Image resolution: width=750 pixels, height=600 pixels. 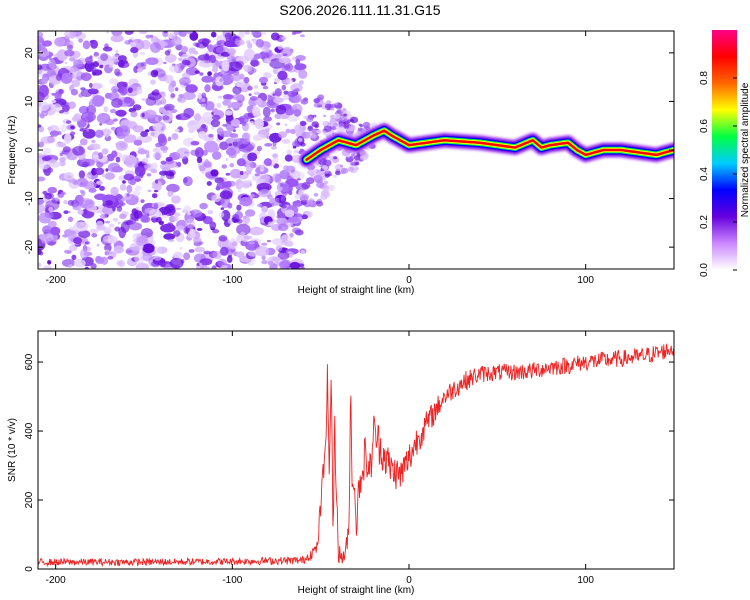 I want to click on x-tick-label: -200, so click(x=56, y=280).